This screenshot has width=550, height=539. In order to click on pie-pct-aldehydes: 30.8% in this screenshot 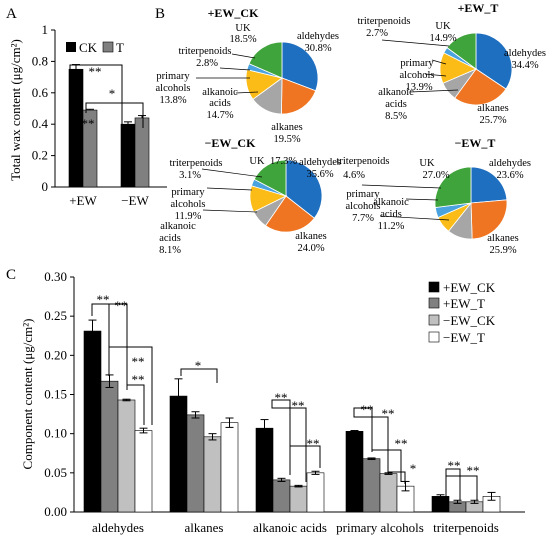, I will do `click(317, 48)`.